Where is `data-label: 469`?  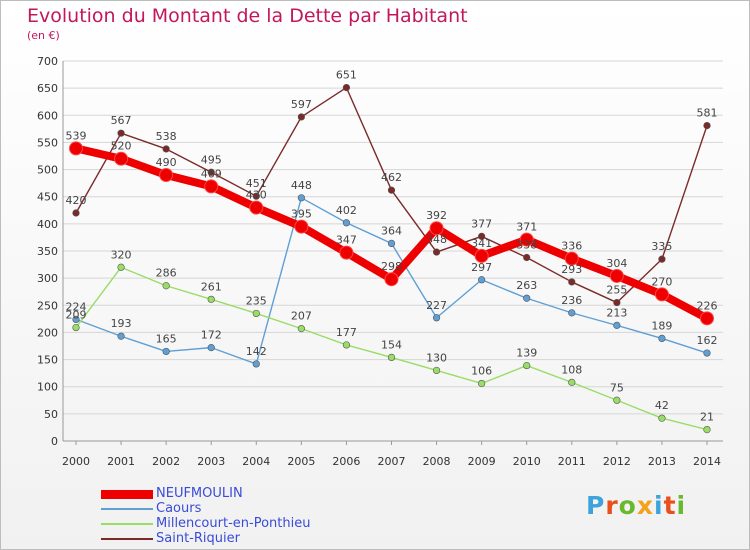 data-label: 469 is located at coordinates (211, 173).